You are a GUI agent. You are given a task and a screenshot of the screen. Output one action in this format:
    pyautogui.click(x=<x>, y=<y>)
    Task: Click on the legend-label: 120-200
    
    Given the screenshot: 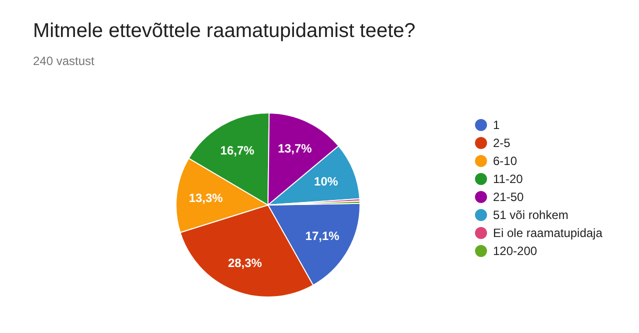 What is the action you would take?
    pyautogui.click(x=515, y=251)
    